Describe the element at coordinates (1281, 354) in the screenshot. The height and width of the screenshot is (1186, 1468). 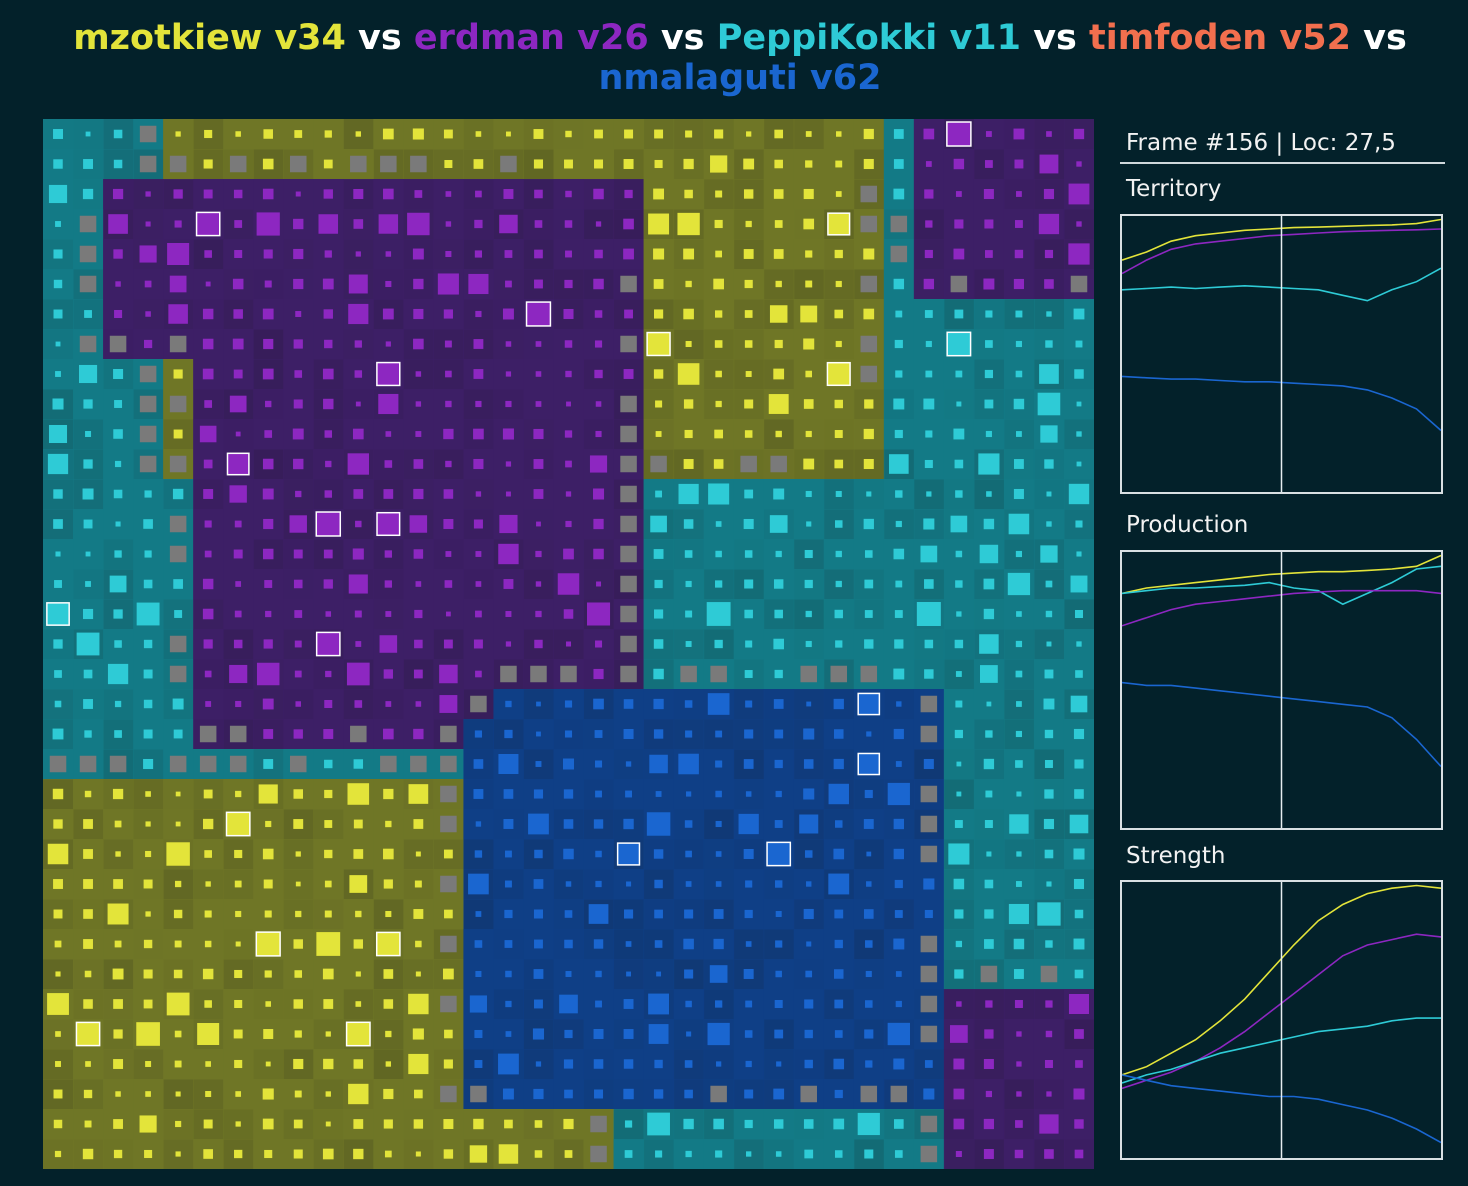
I see `stat-chart-territory` at that location.